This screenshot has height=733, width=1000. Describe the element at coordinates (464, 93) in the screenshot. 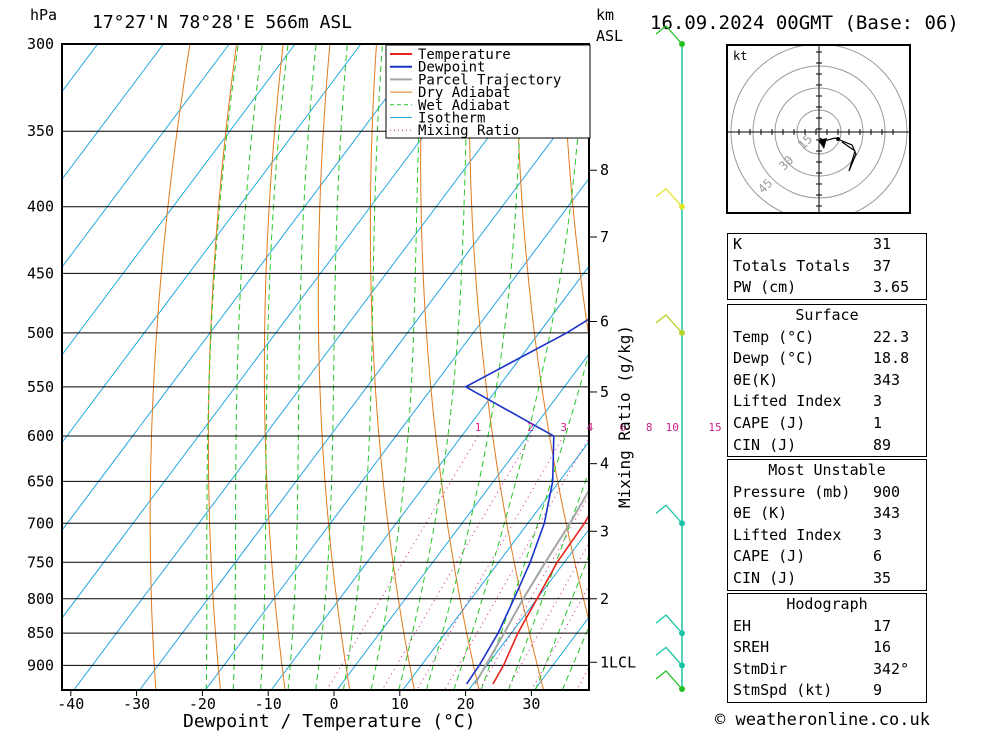

I see `legend-label: Dry Adiabat` at that location.